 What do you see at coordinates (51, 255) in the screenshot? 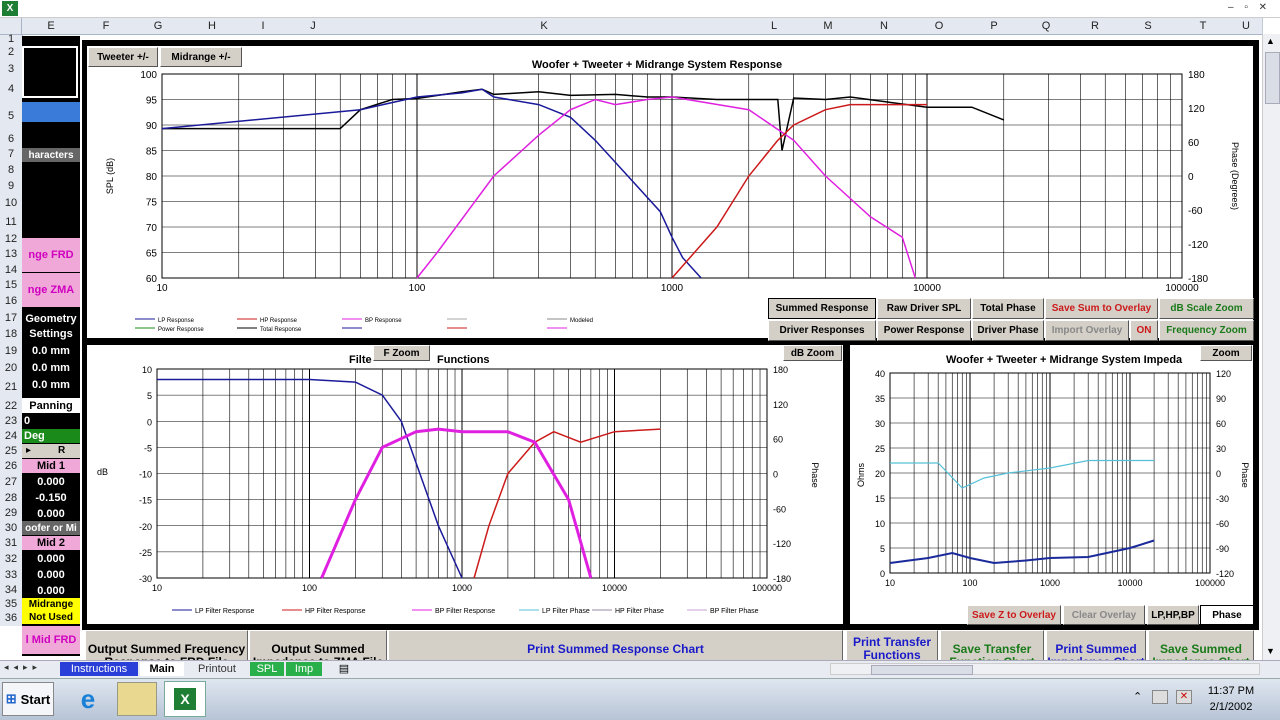
I see `range-frd-button: nge FRD` at bounding box center [51, 255].